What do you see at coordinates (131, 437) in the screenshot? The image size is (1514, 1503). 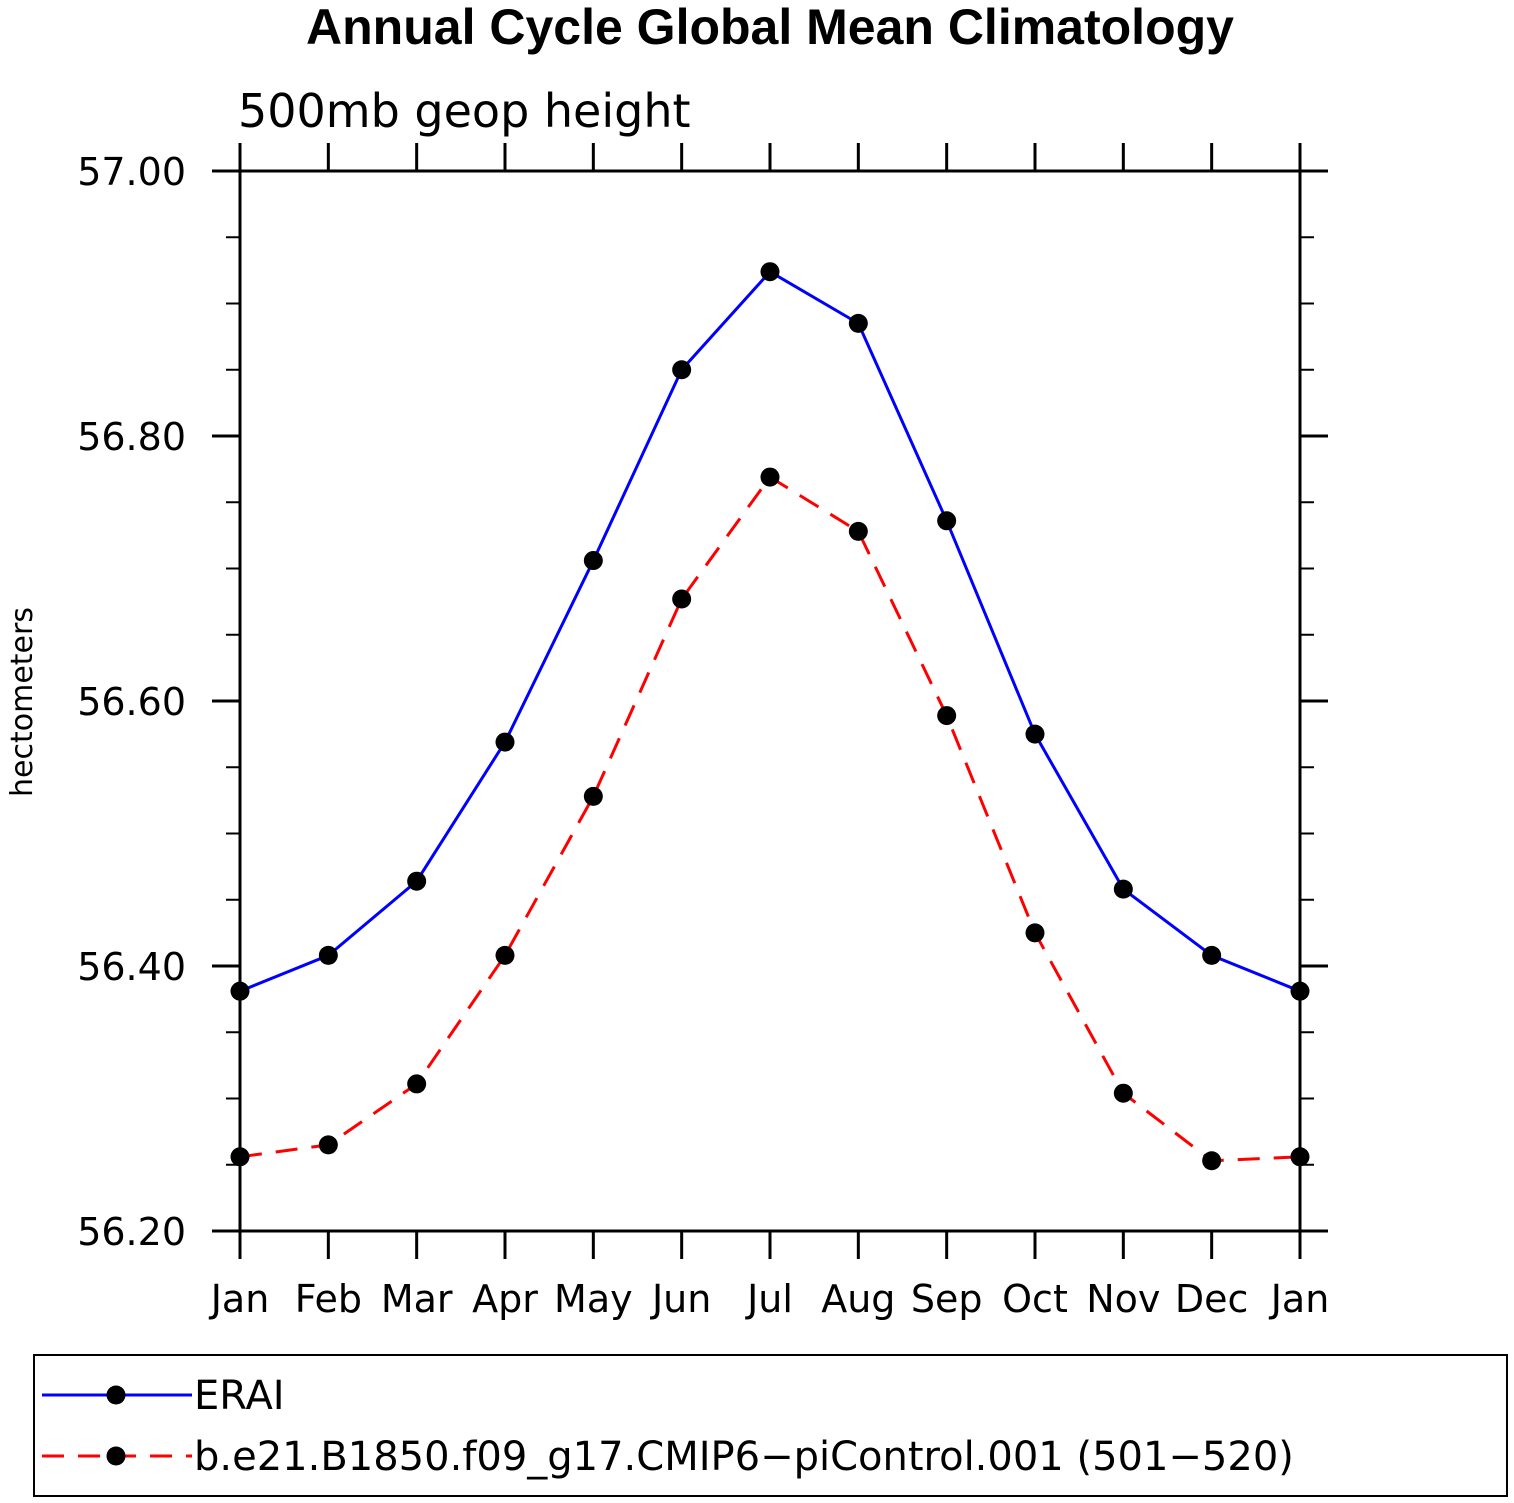 I see `y-tick-label: 56.80` at bounding box center [131, 437].